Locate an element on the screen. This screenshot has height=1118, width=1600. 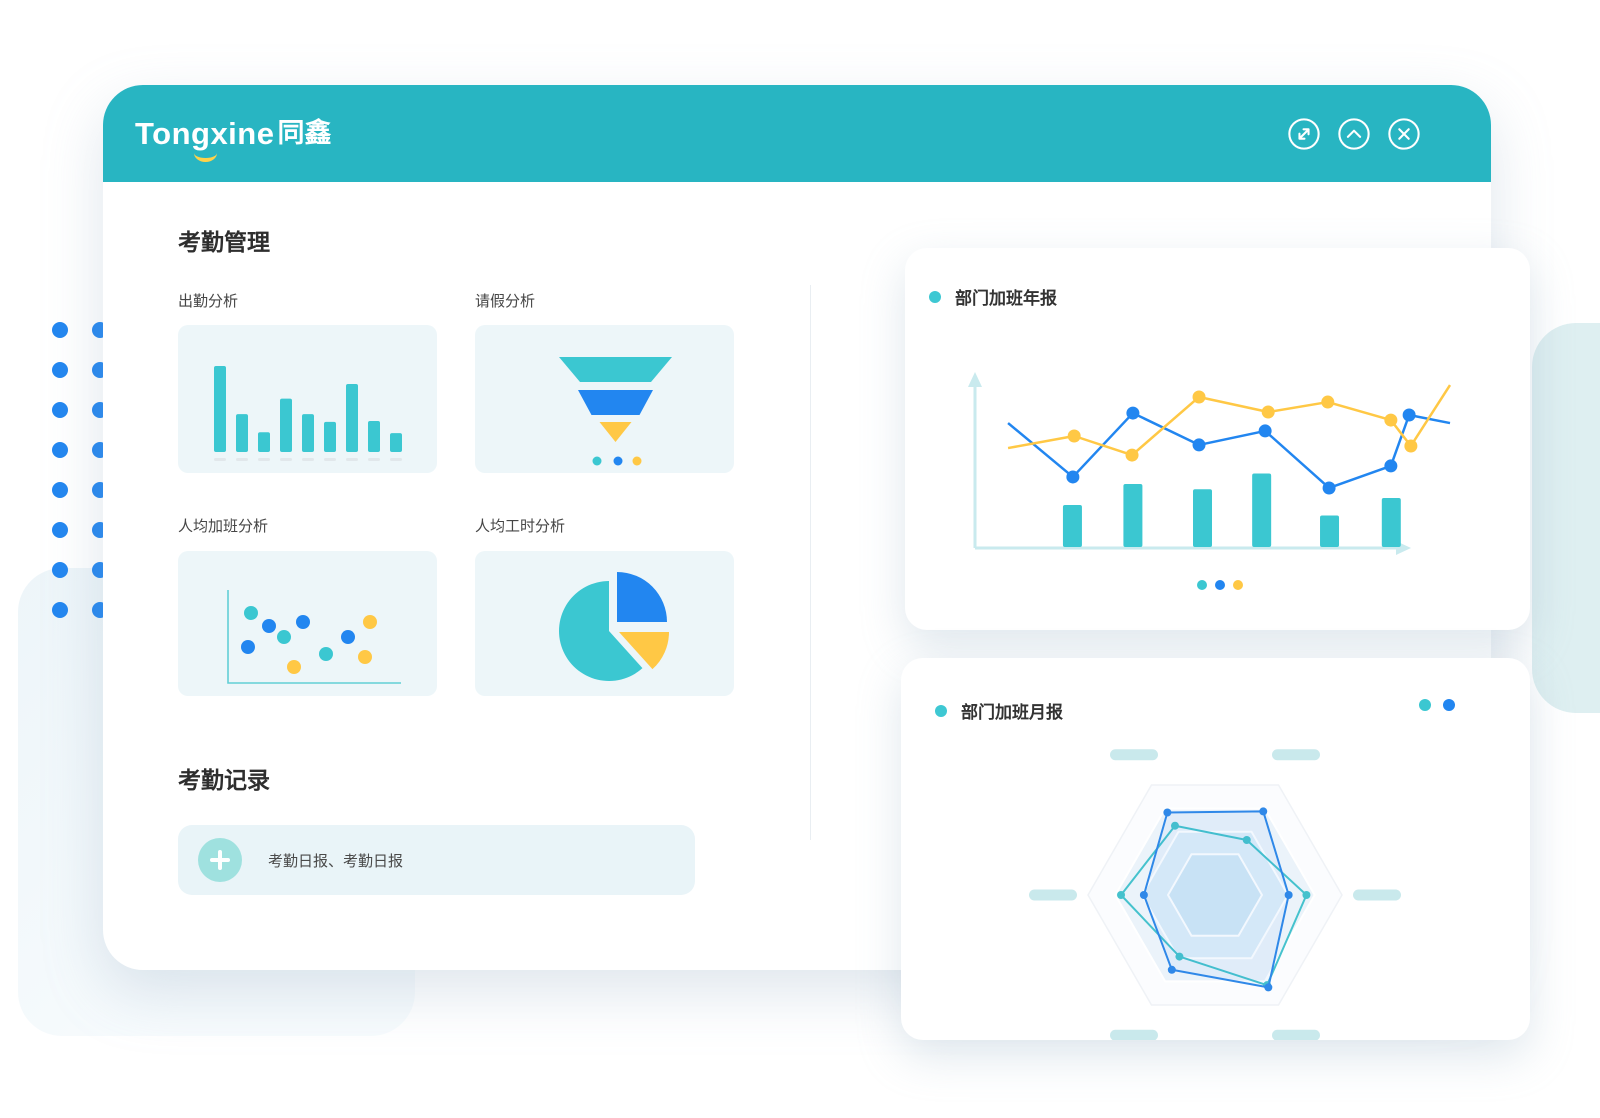
record-entry-row: 考勤日报、考勤日报 is located at coordinates (436, 860).